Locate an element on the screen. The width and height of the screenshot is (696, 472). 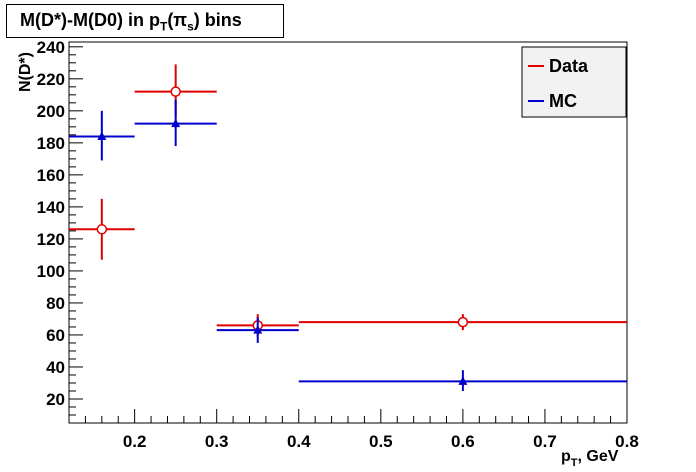
x-tick-label: 0.8 is located at coordinates (627, 441).